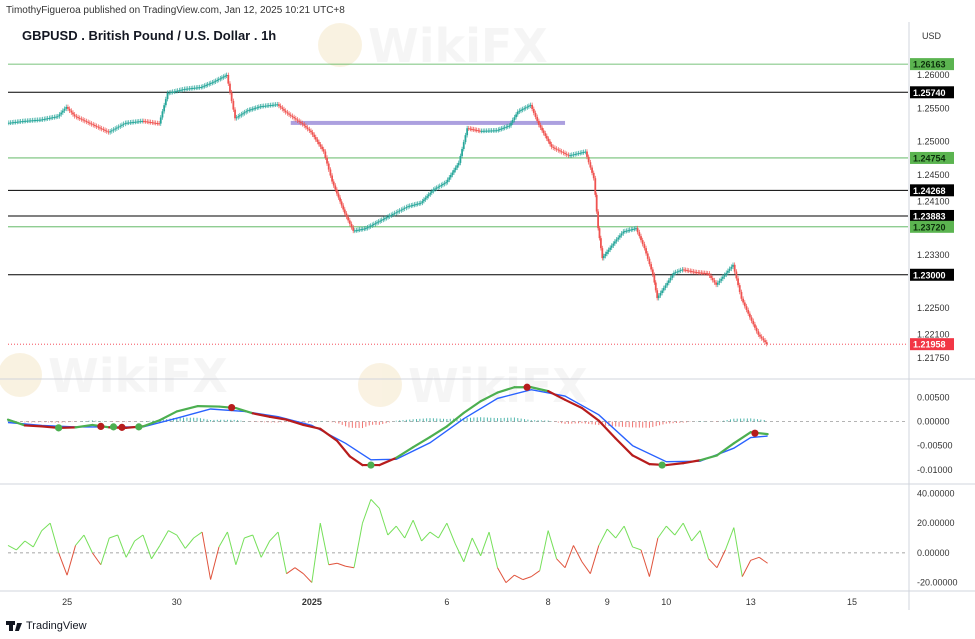 The image size is (975, 639). What do you see at coordinates (932, 226) in the screenshot?
I see `level-label-box` at bounding box center [932, 226].